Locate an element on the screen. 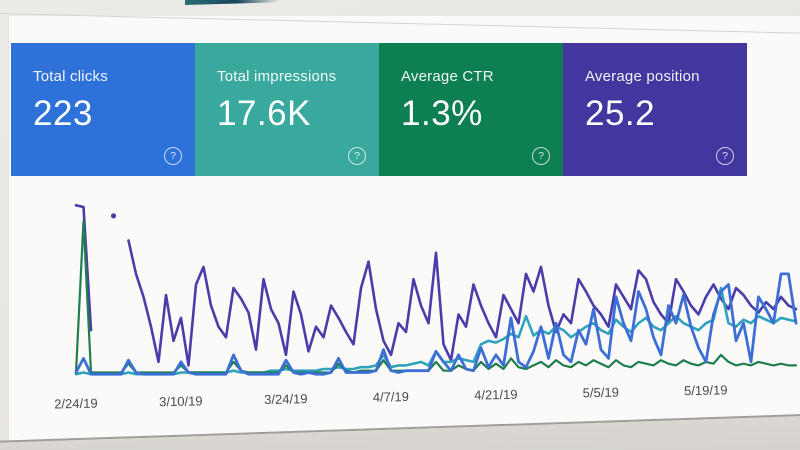 This screenshot has width=800, height=450. x-axis-label: 3/10/19 is located at coordinates (181, 401).